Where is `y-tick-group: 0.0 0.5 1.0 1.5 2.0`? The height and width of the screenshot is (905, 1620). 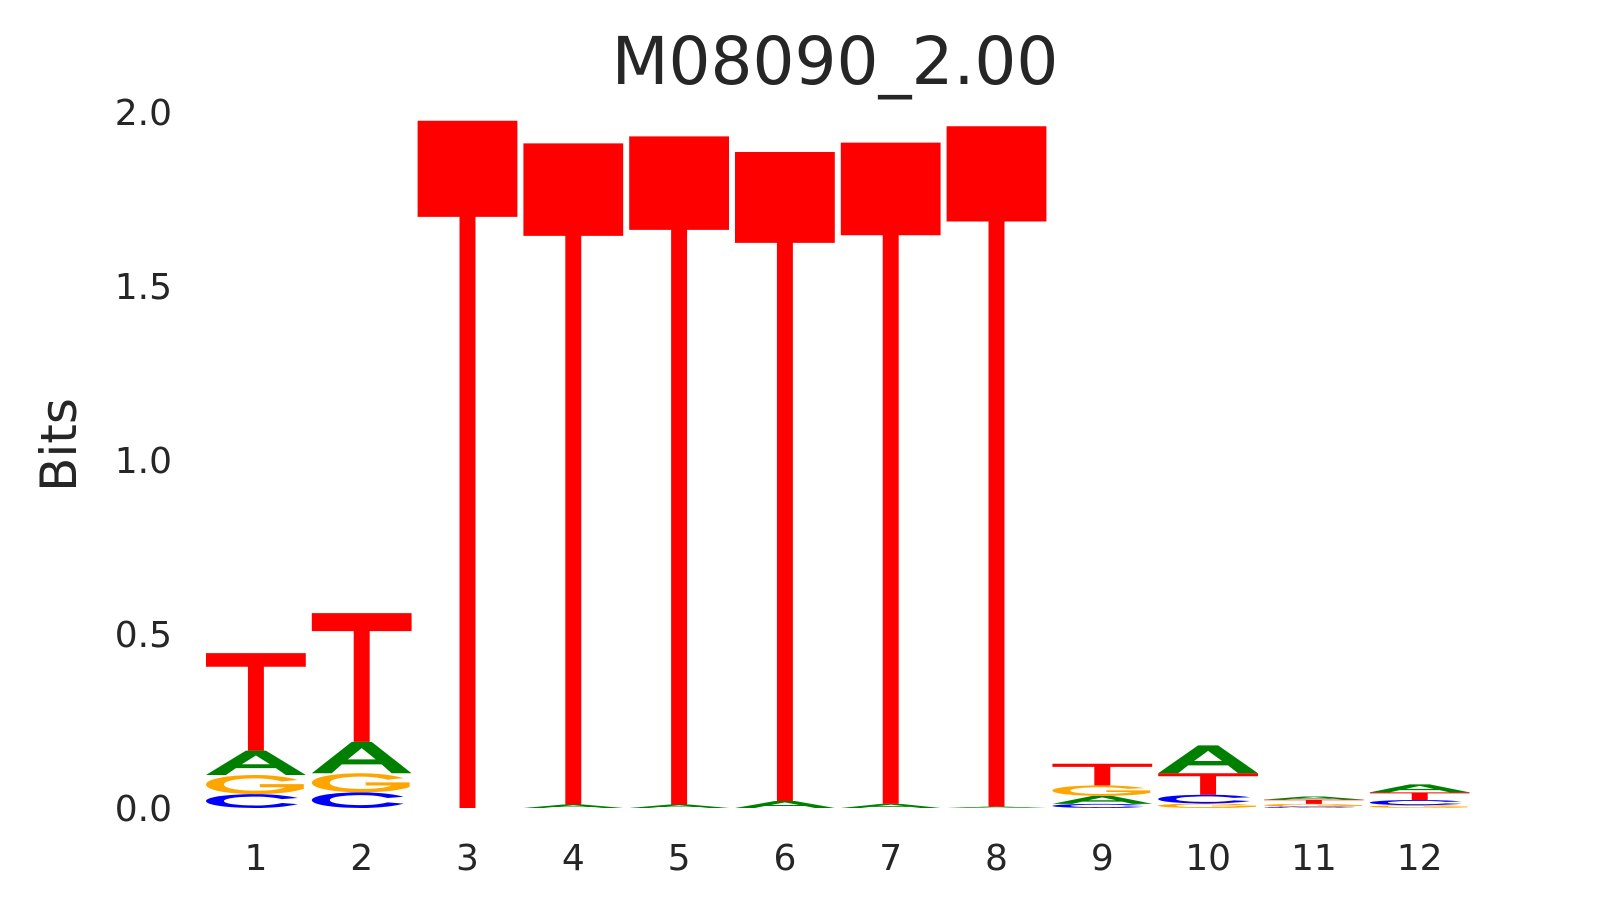 y-tick-group: 0.0 0.5 1.0 1.5 2.0 is located at coordinates (143, 461).